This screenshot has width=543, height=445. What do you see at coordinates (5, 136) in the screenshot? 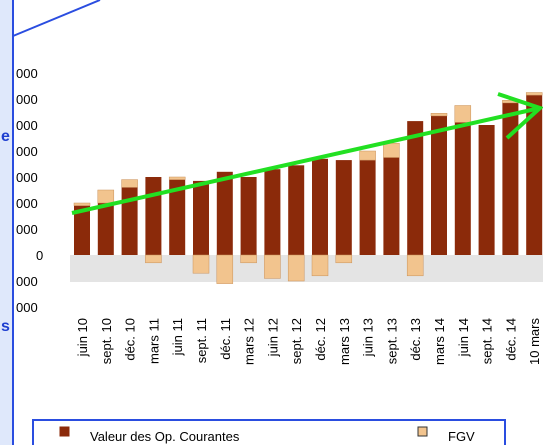
I see `side-fragment: e` at bounding box center [5, 136].